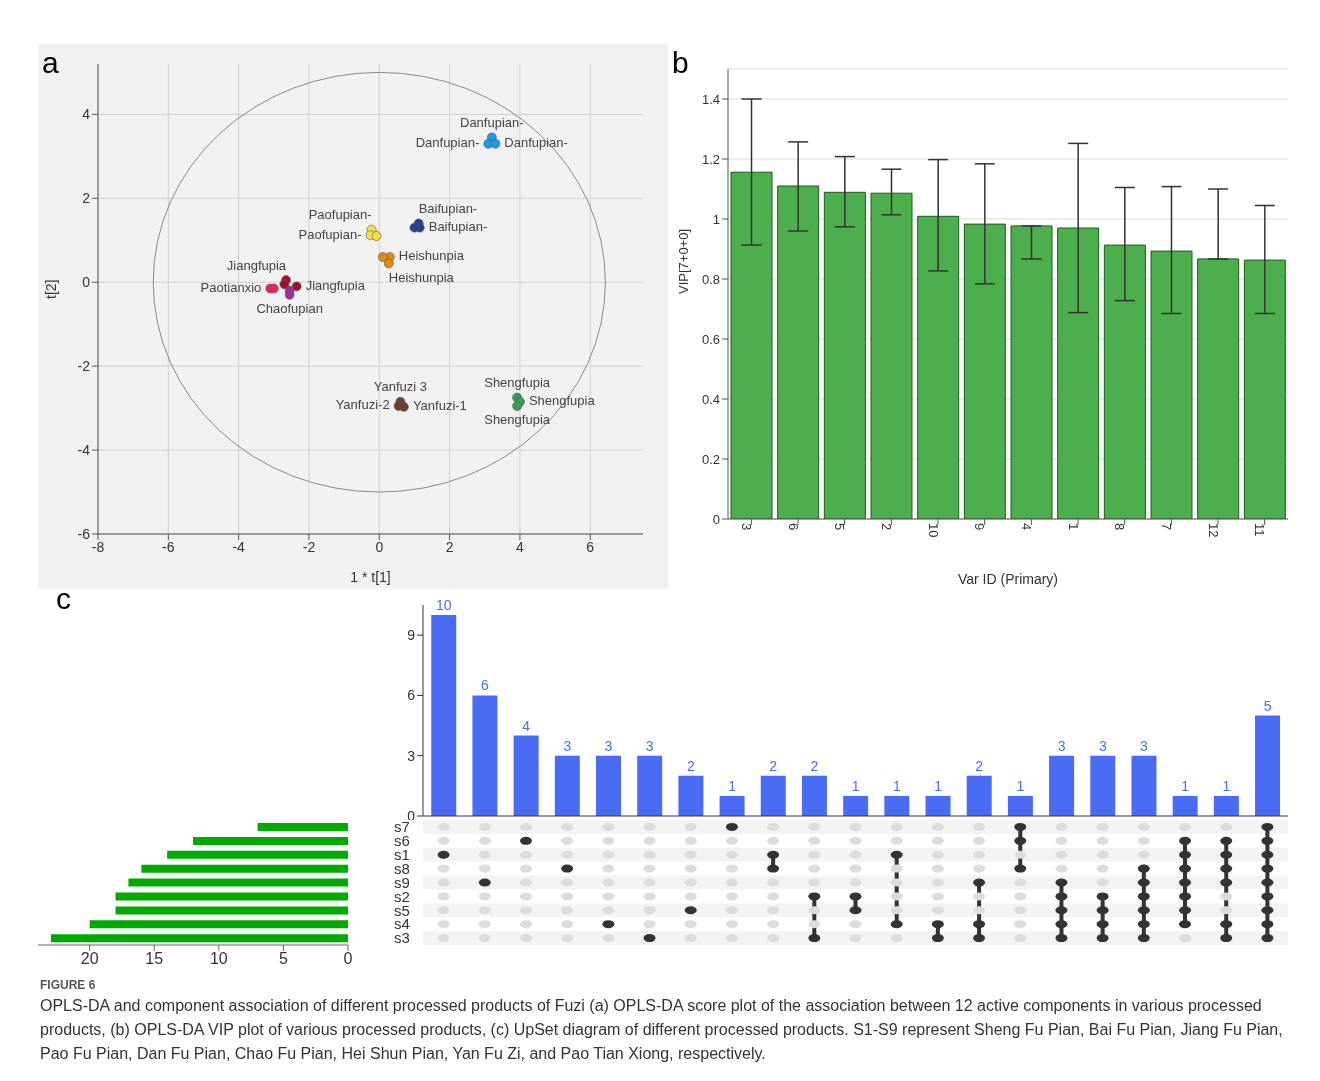 Image resolution: width=1320 pixels, height=1081 pixels. What do you see at coordinates (710, 399) in the screenshot?
I see `y-tick-label: 0.4` at bounding box center [710, 399].